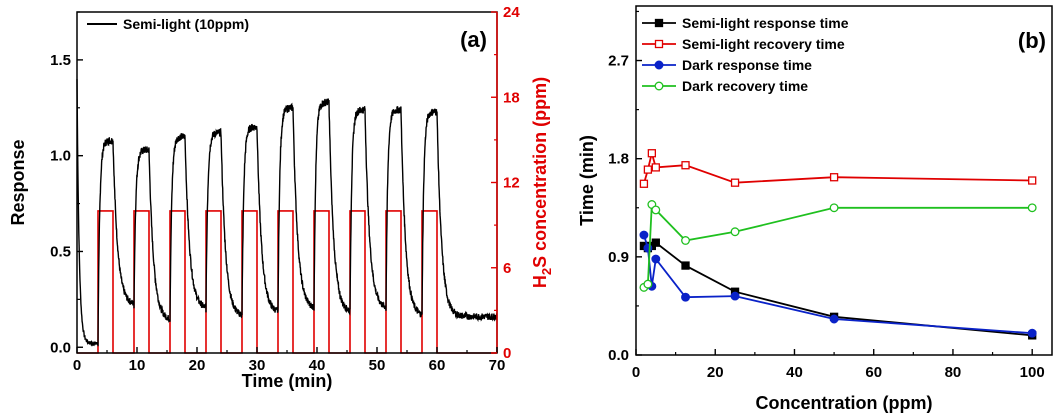  Describe the element at coordinates (473, 39) in the screenshot. I see `a-panel-label: (a)` at that location.